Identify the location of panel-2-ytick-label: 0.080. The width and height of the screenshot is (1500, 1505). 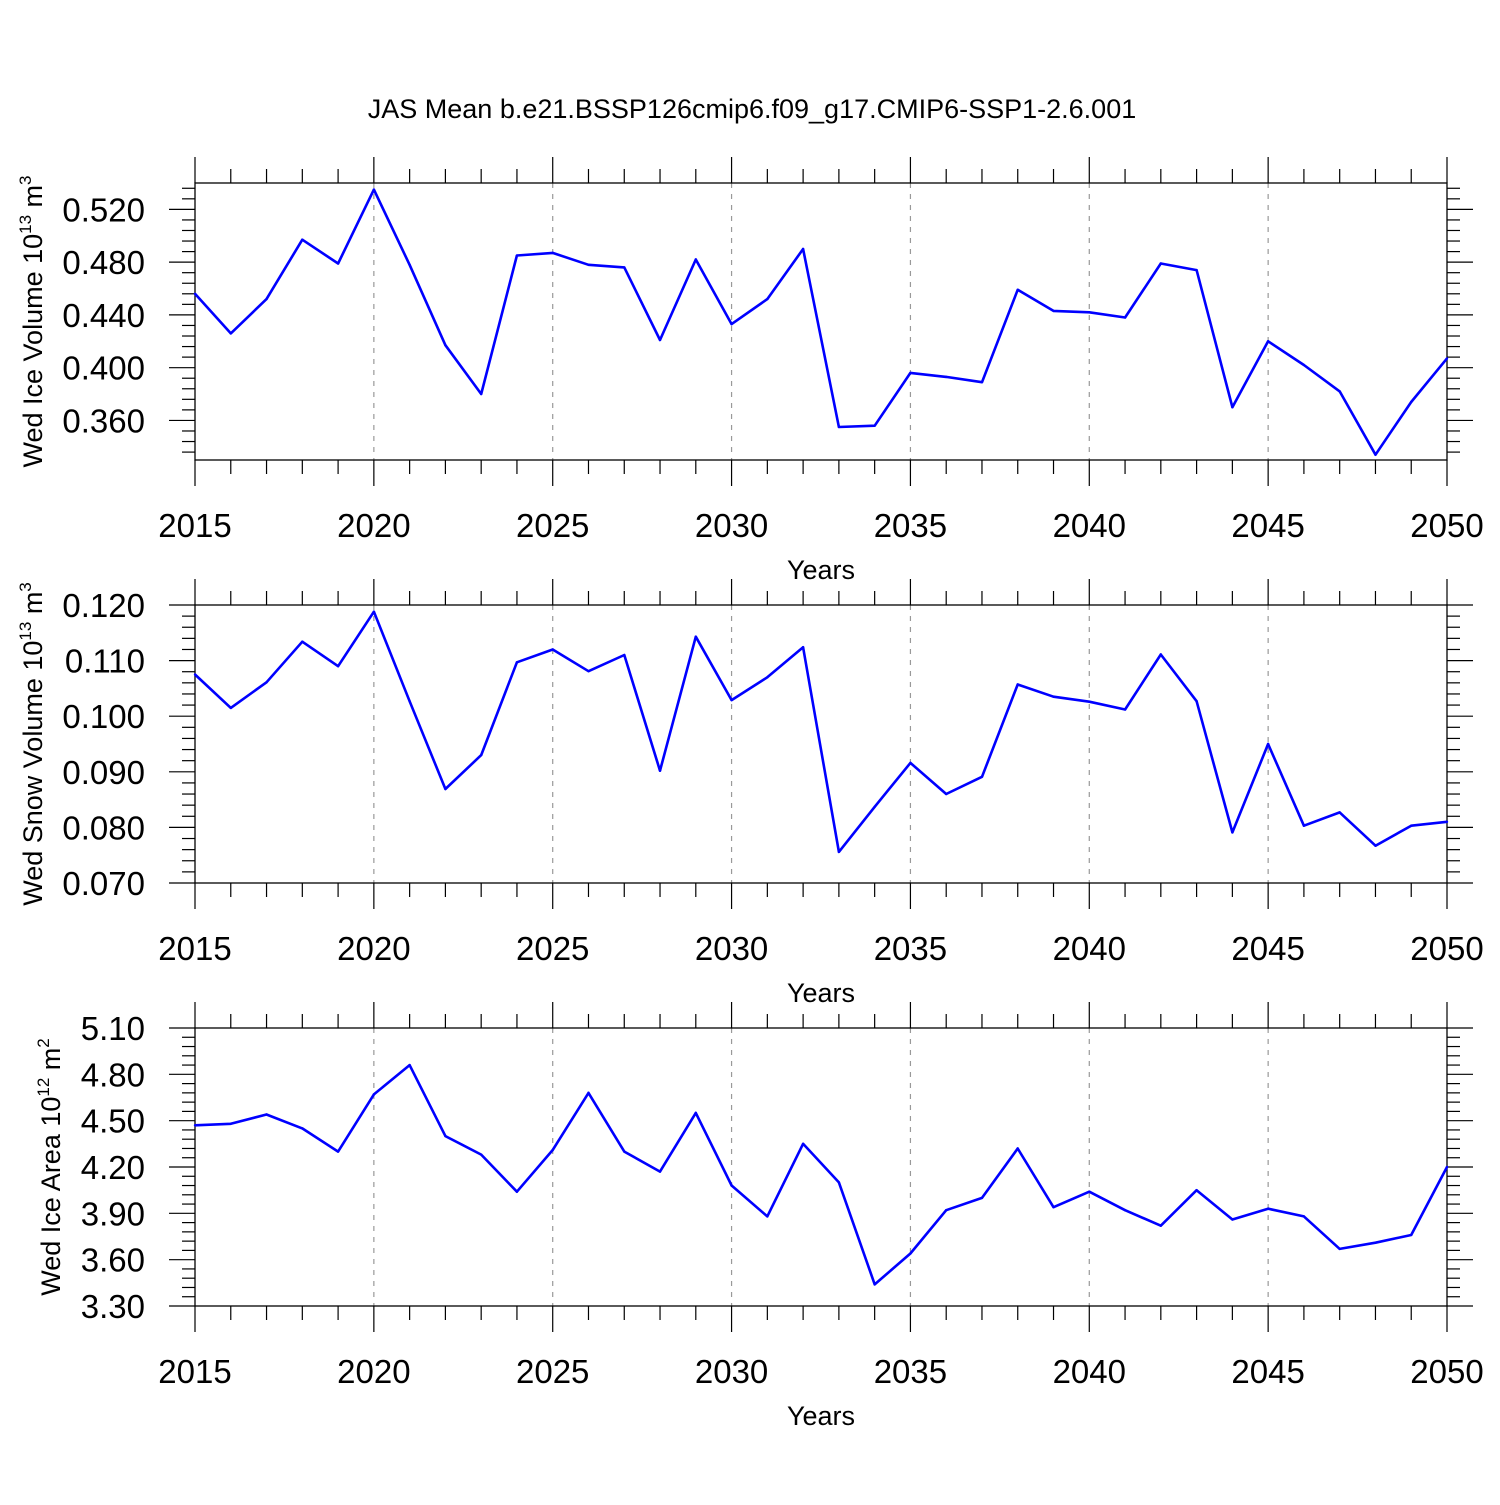
(103, 827).